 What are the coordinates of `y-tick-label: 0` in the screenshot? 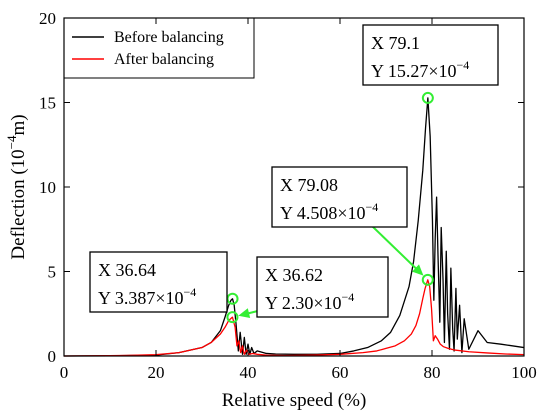 It's located at (52, 356).